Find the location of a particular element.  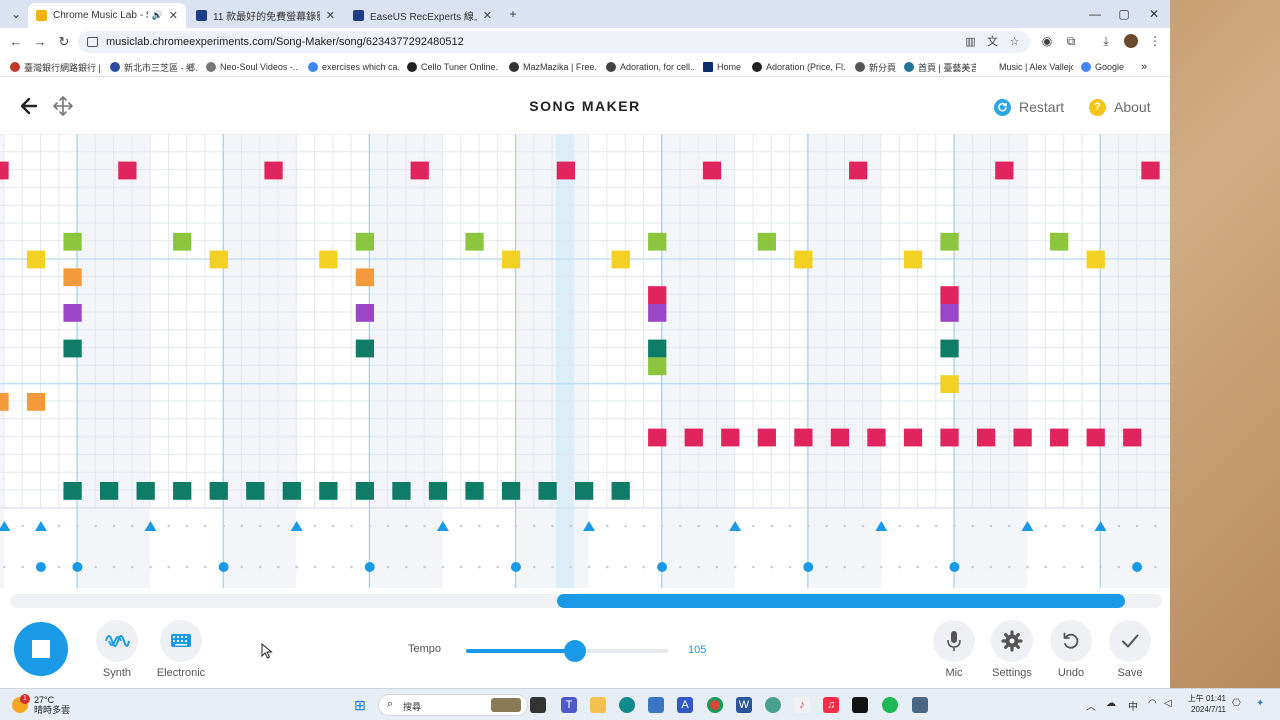

restart-button: Restart is located at coordinates (1029, 107).